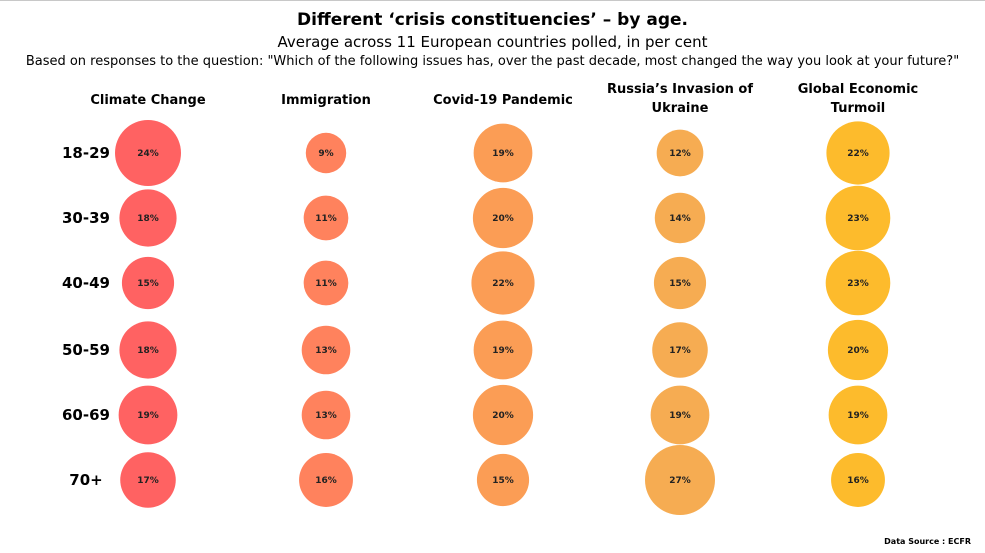  What do you see at coordinates (86, 153) in the screenshot?
I see `row-label-18-29: 18-29` at bounding box center [86, 153].